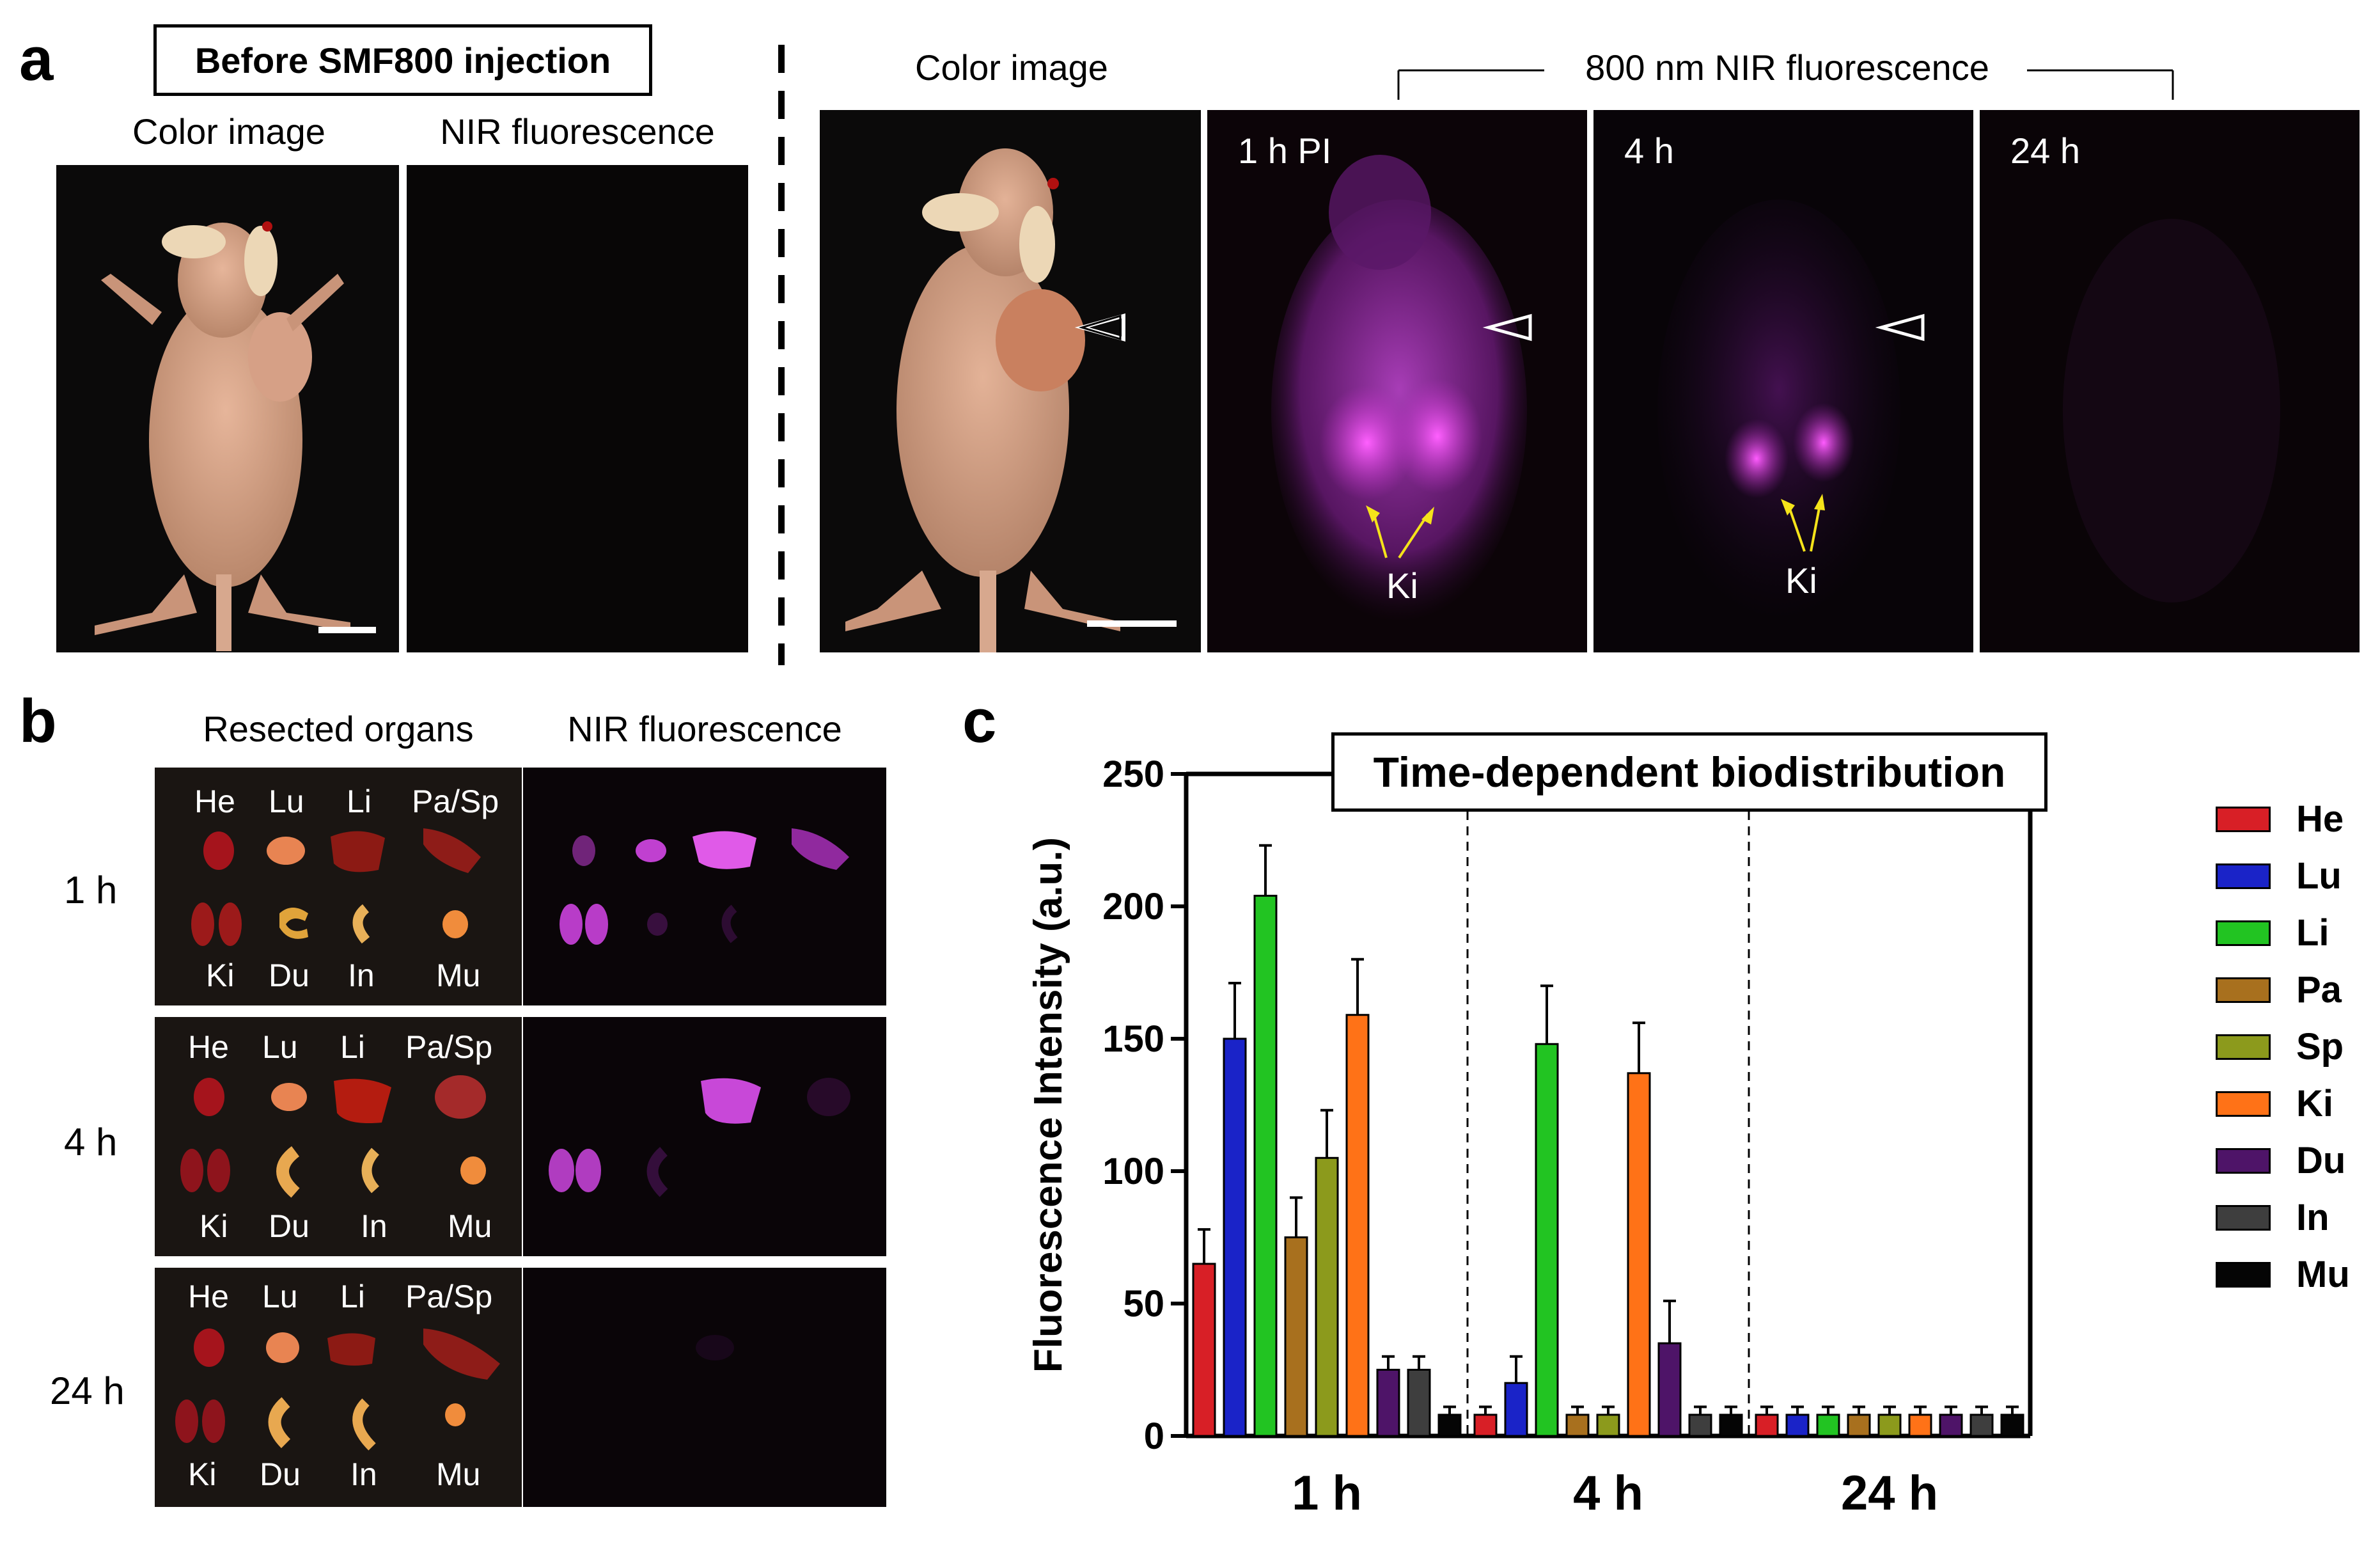  I want to click on legend-label: In, so click(2312, 1217).